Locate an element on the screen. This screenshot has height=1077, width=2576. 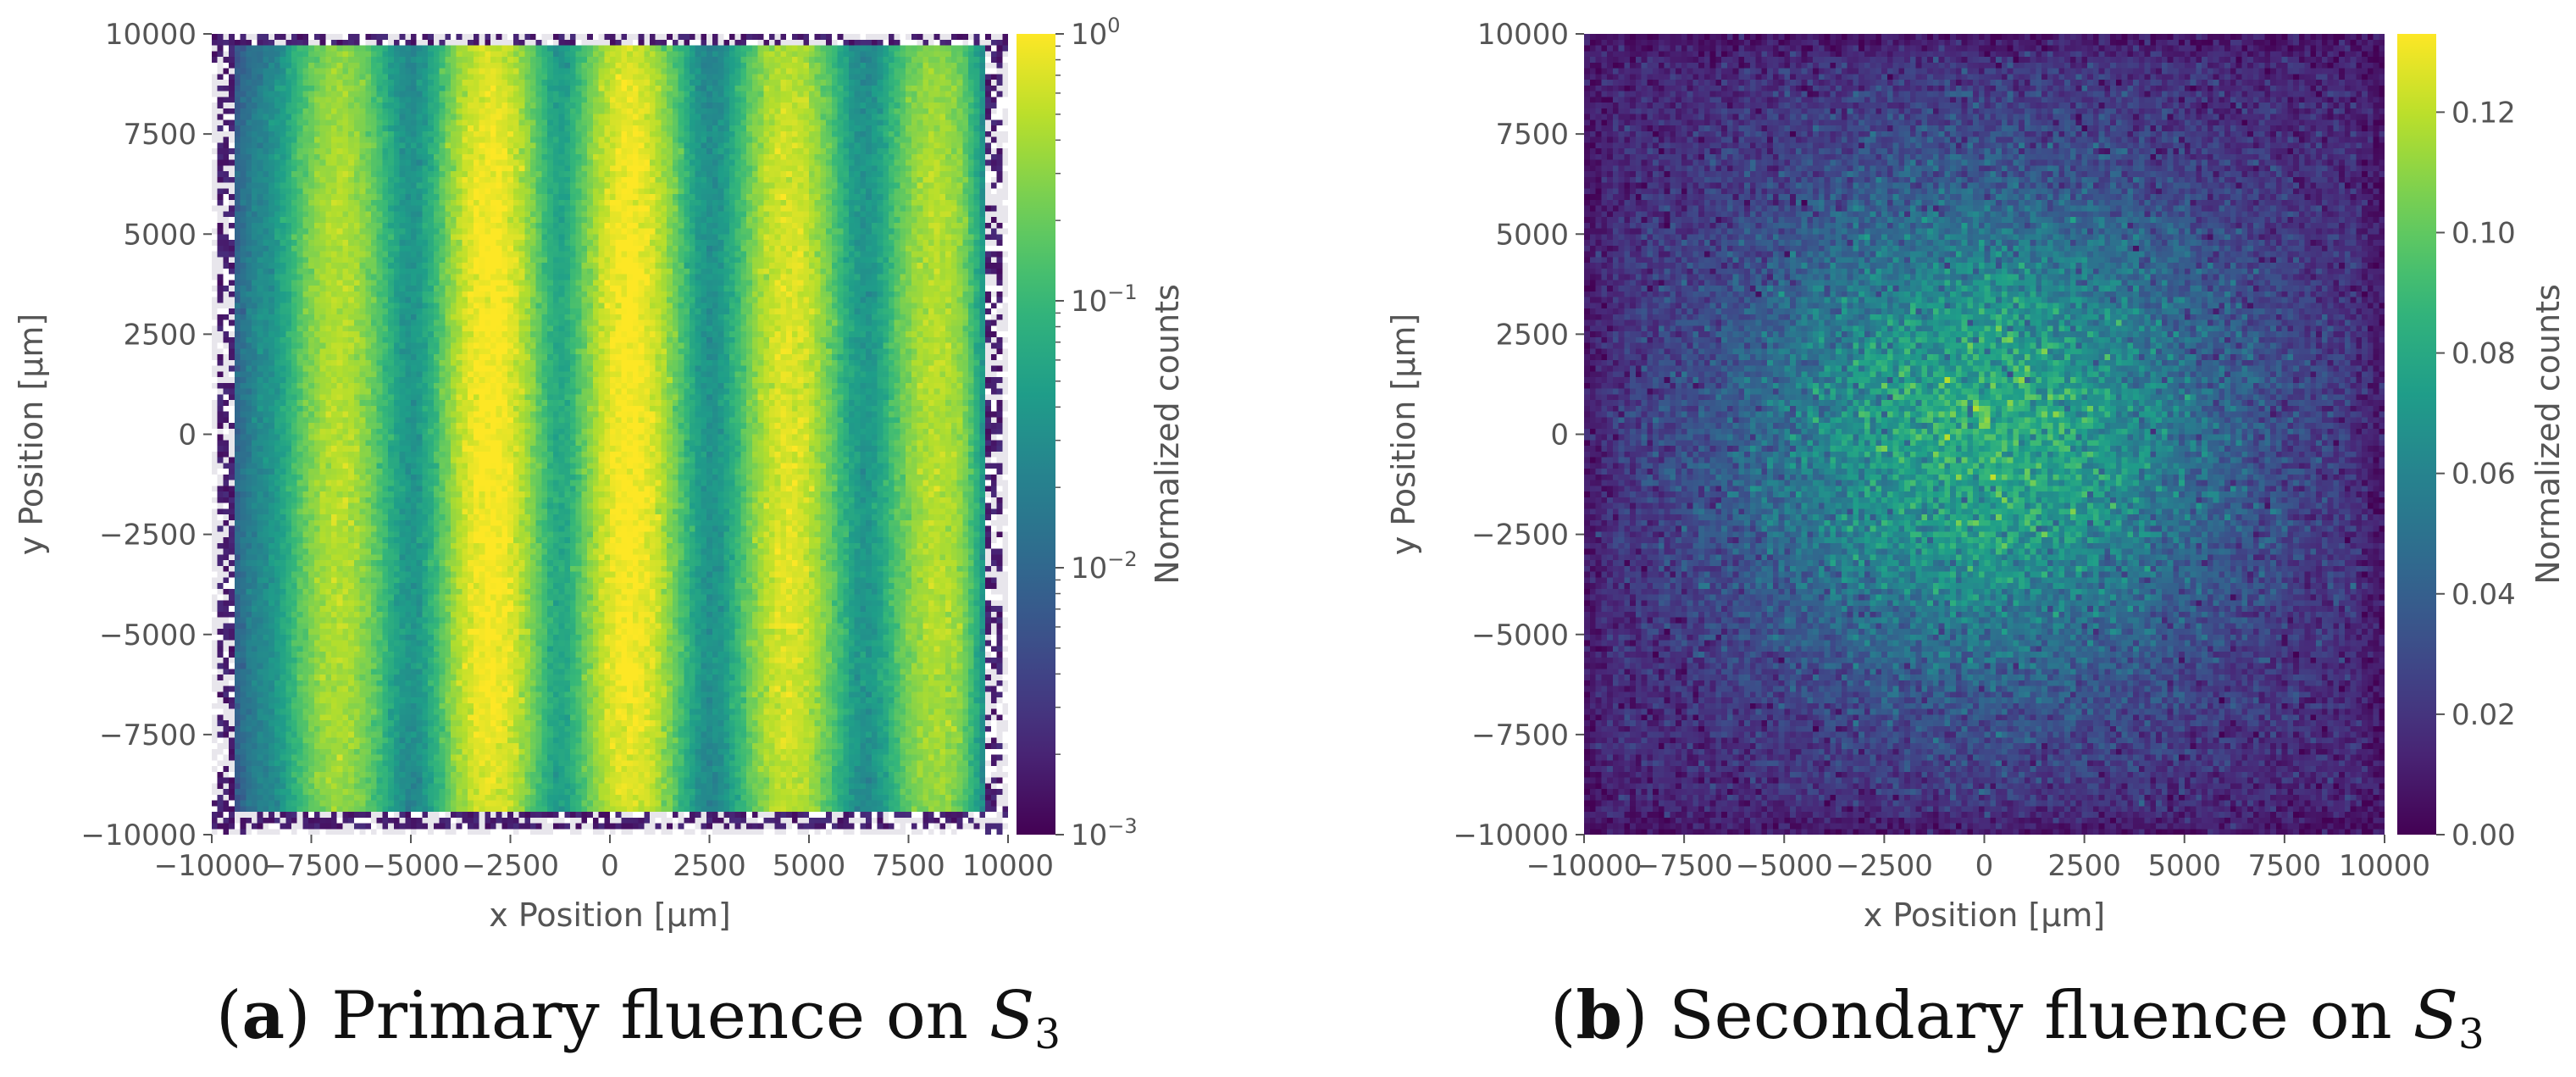
colorbar-tick-label: 10⁻¹ is located at coordinates (1104, 299).